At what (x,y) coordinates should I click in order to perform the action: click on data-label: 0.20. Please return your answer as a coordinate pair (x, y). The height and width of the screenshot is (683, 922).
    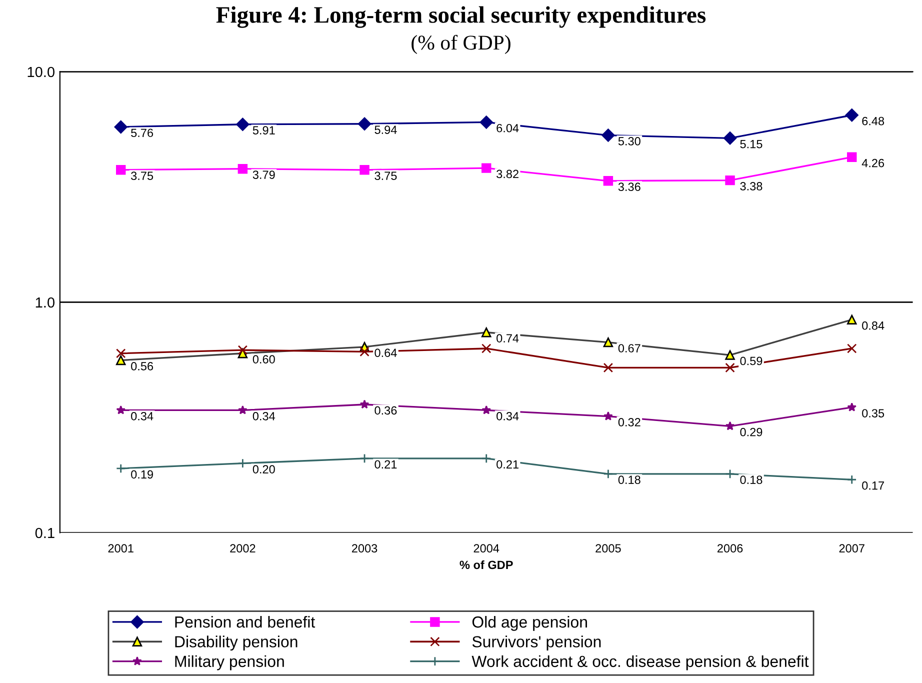
    Looking at the image, I should click on (263, 469).